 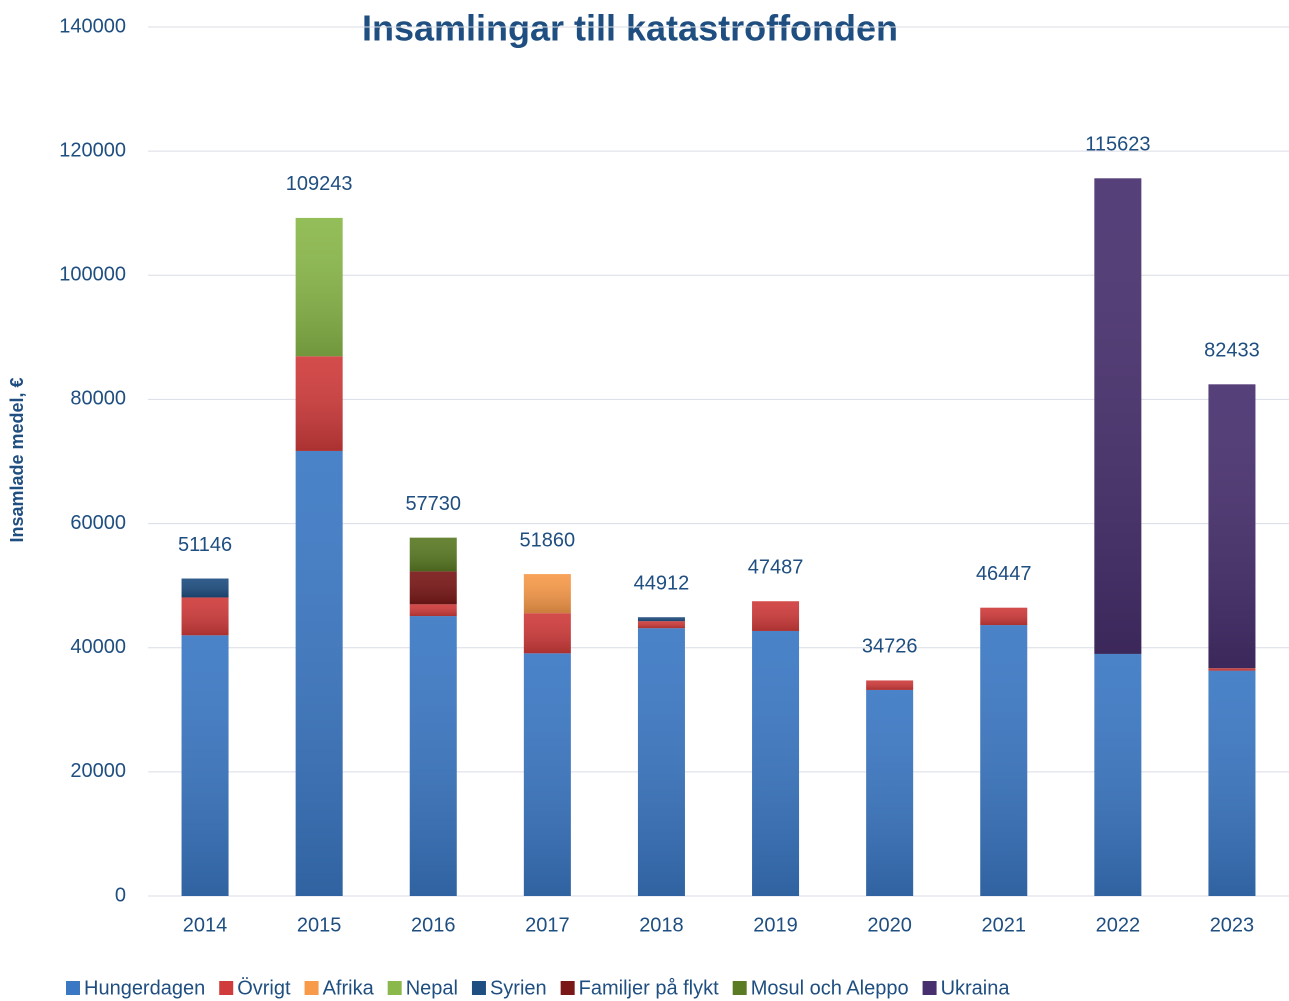 What do you see at coordinates (144, 988) in the screenshot?
I see `legend-label: Hungerdagen` at bounding box center [144, 988].